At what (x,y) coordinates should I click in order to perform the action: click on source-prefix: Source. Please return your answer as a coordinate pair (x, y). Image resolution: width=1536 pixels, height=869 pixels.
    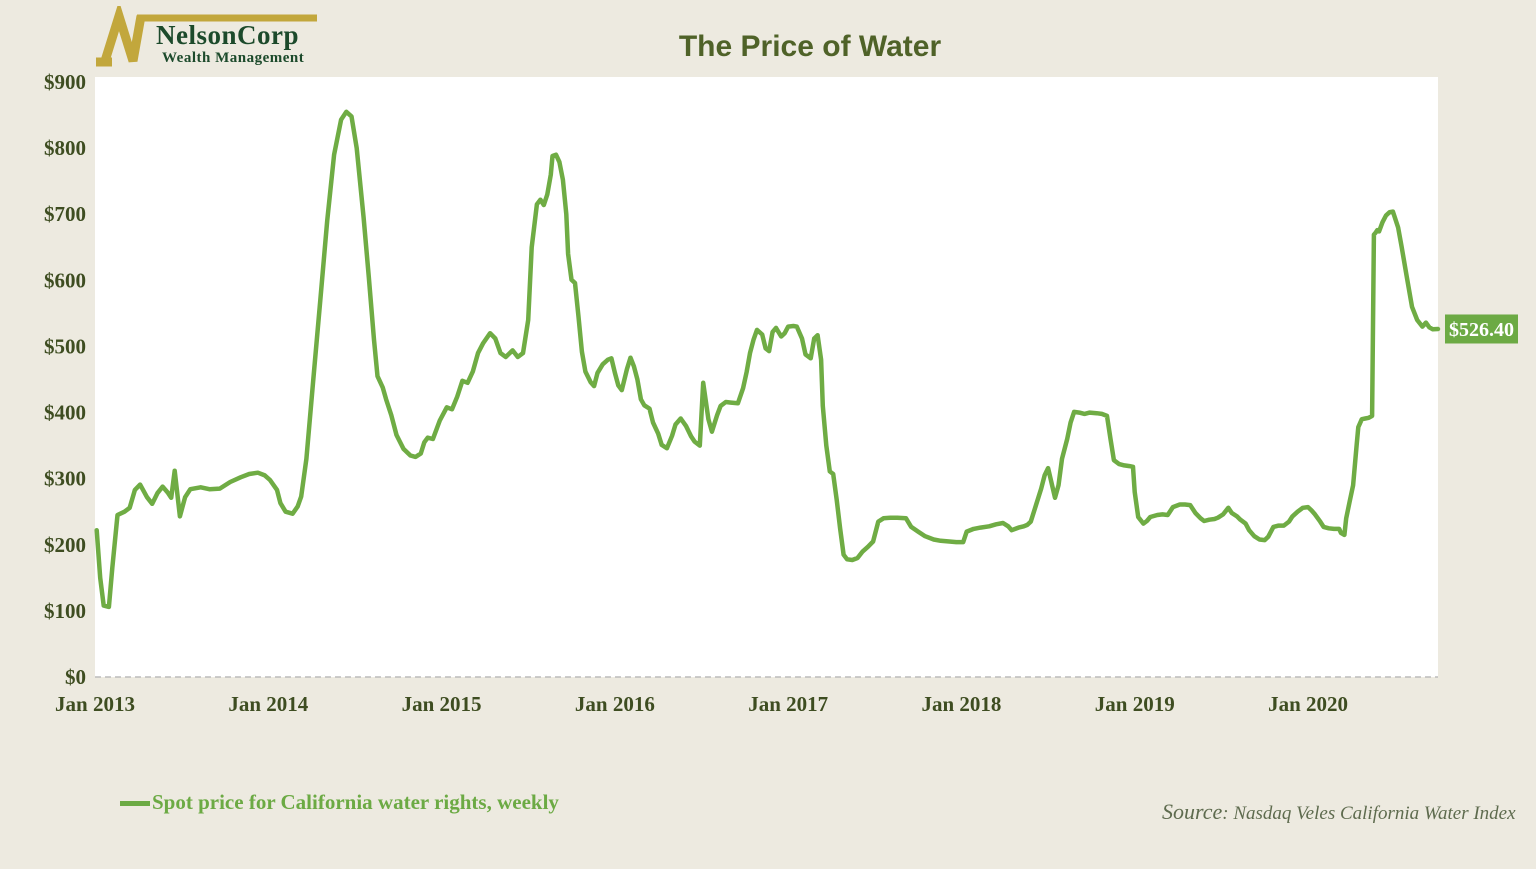
    Looking at the image, I should click on (1192, 811).